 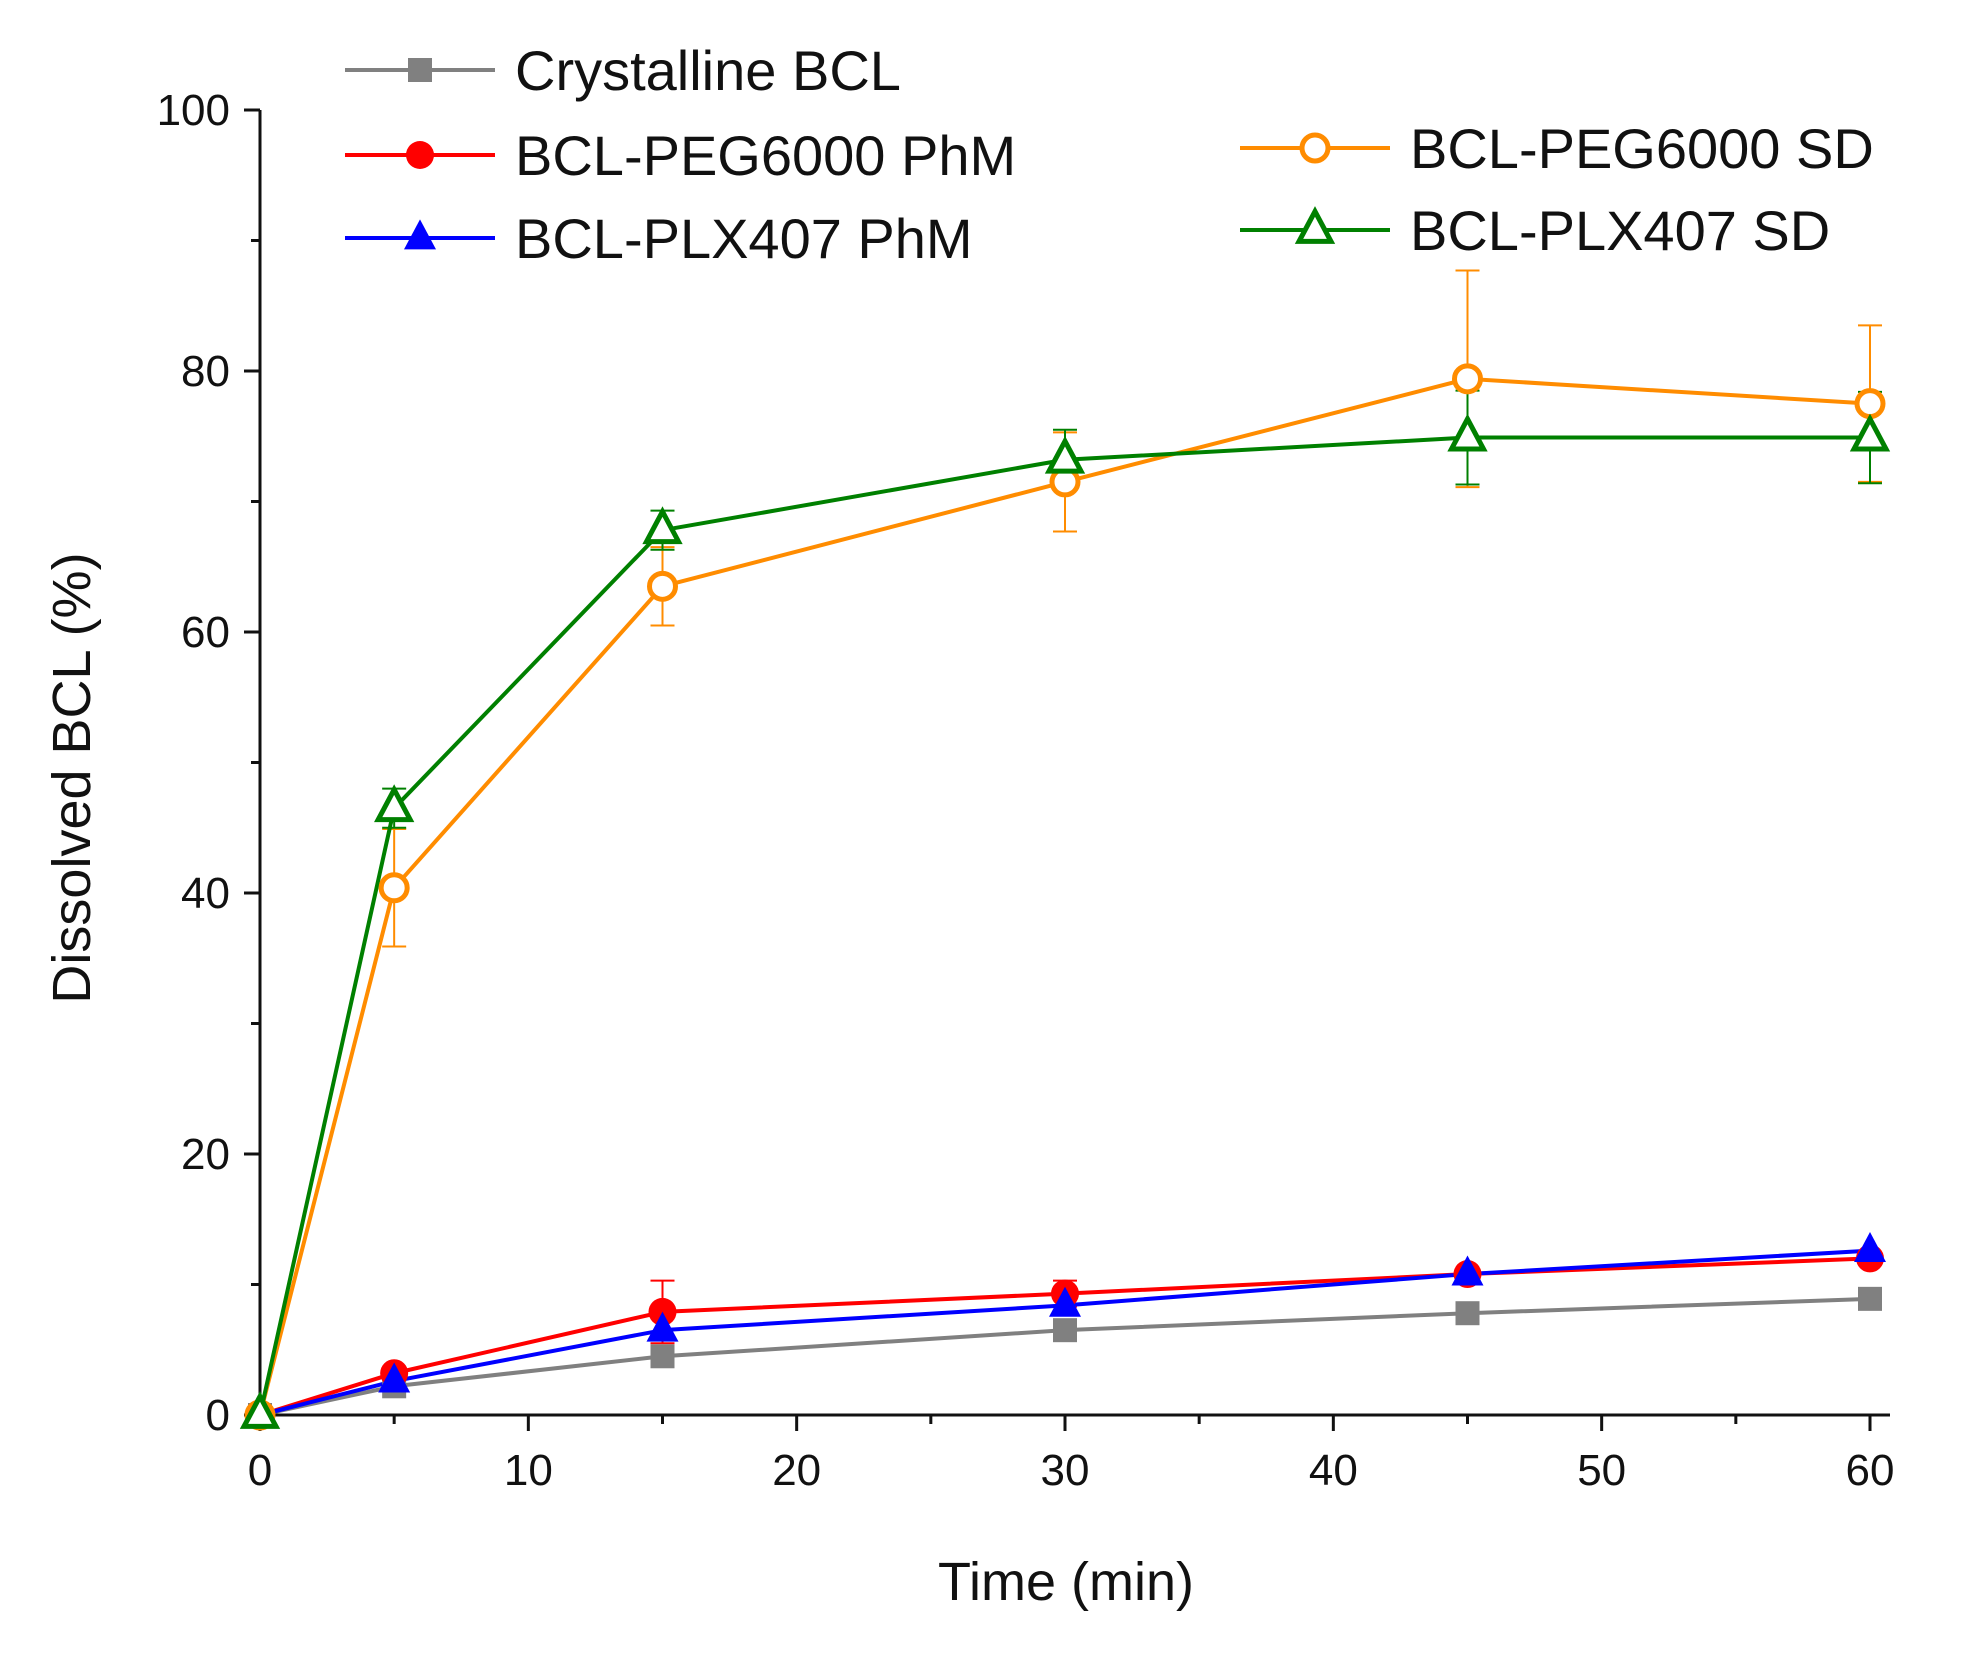 What do you see at coordinates (205, 632) in the screenshot?
I see `y-tick-label: 60` at bounding box center [205, 632].